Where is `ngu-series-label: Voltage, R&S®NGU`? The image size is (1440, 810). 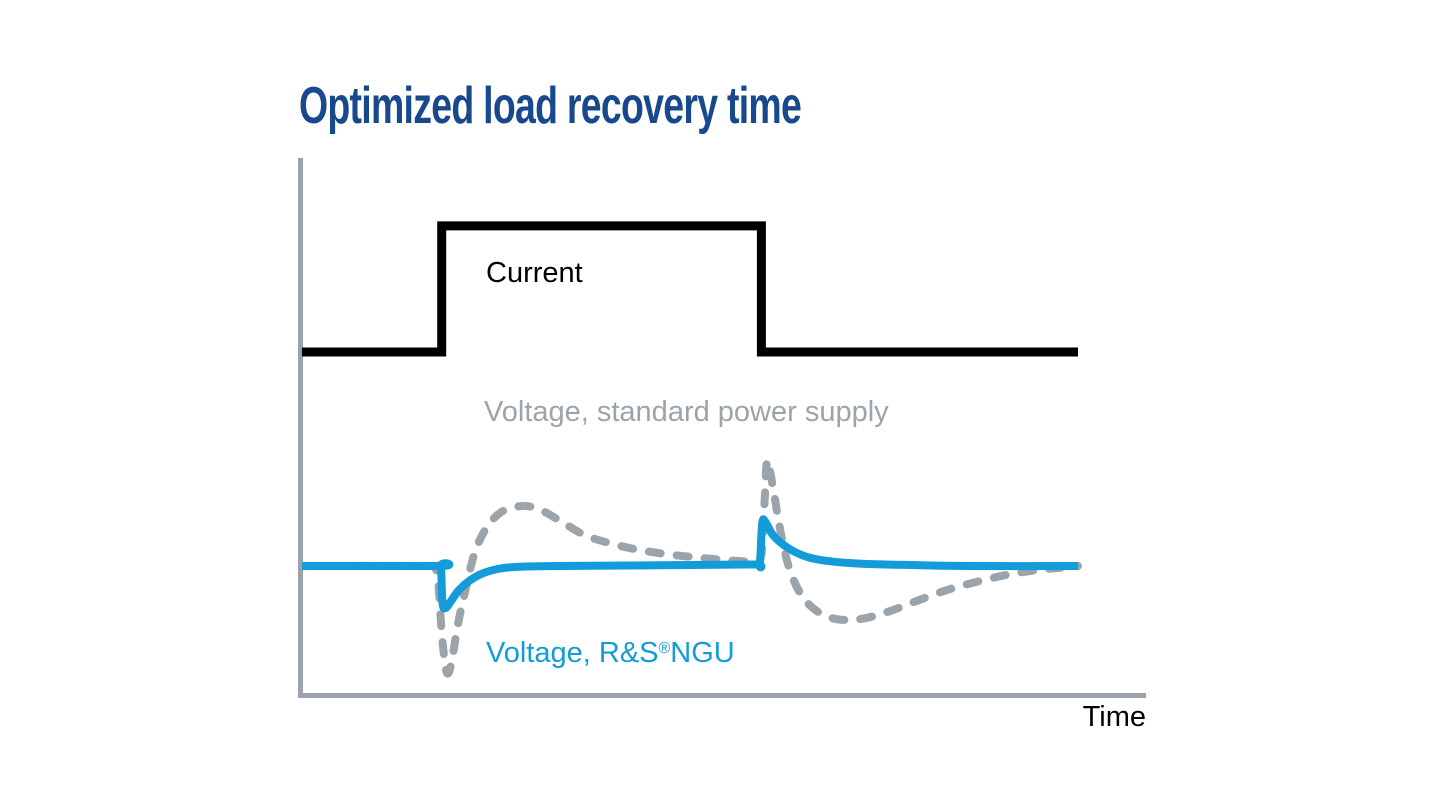 ngu-series-label: Voltage, R&S®NGU is located at coordinates (610, 653).